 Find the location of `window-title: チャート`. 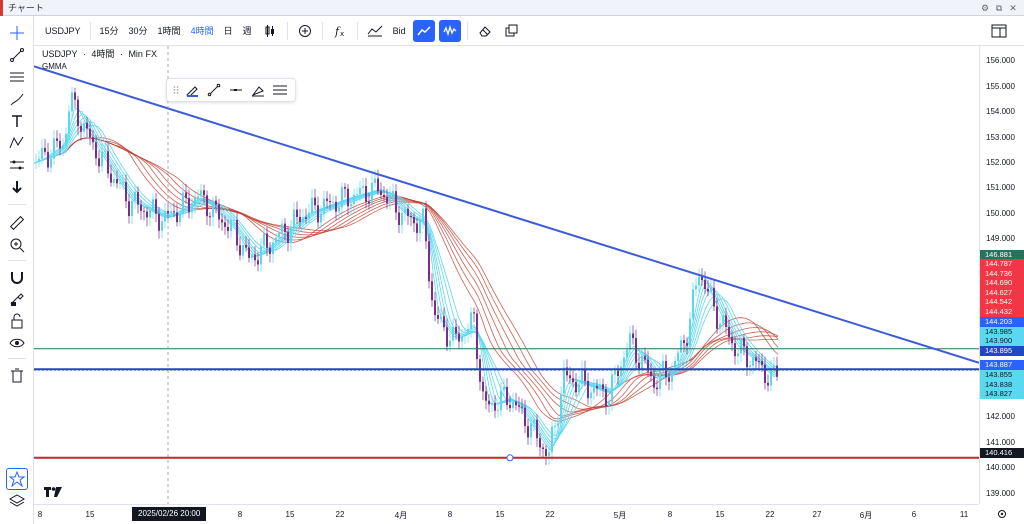

window-title: チャート is located at coordinates (26, 8).